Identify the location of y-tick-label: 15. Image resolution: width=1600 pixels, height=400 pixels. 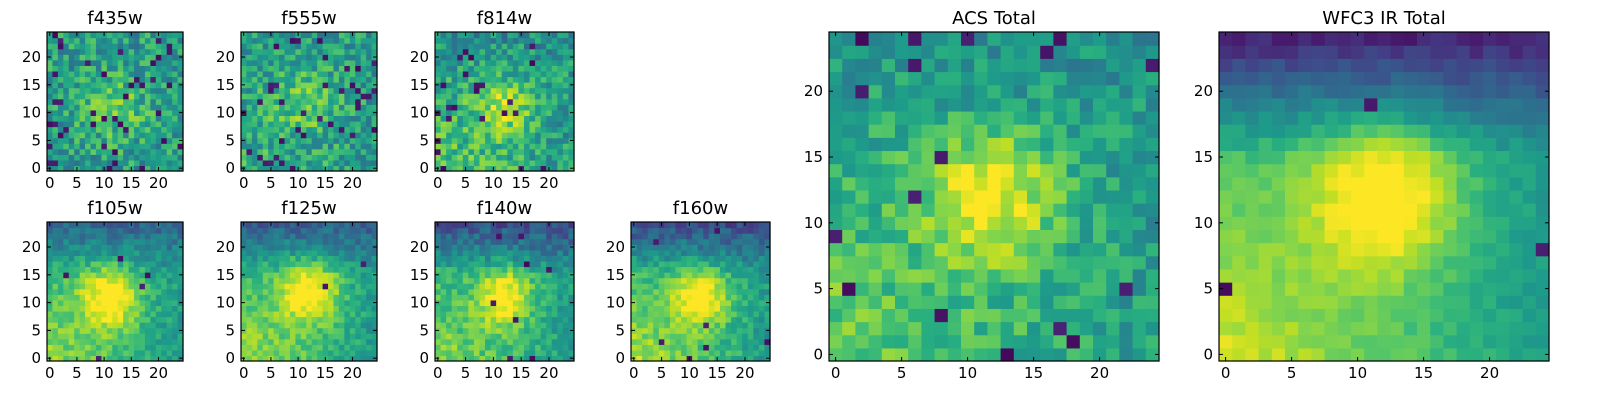
(419, 275).